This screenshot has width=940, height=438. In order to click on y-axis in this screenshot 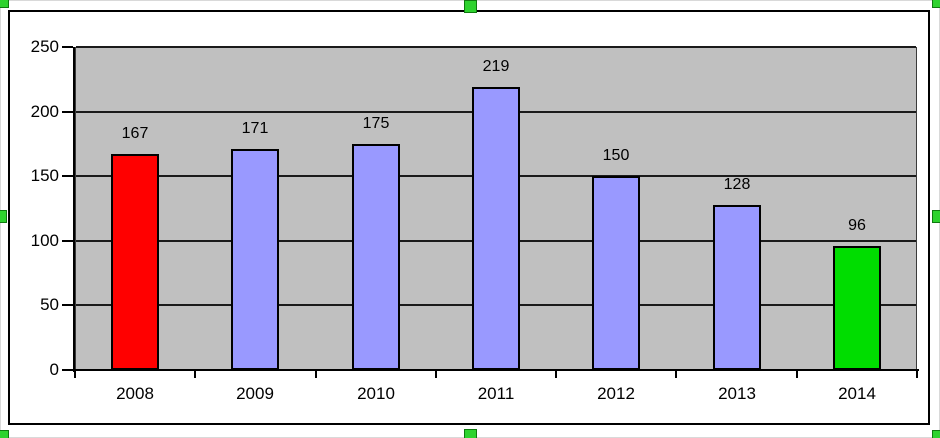, I will do `click(74, 209)`.